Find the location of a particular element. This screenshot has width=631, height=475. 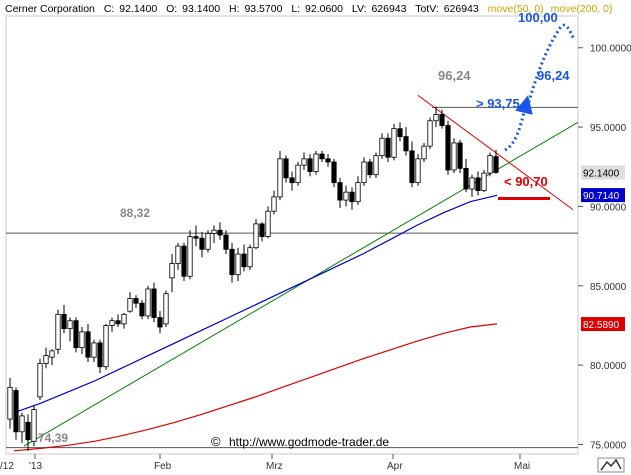

close-label: C: is located at coordinates (109, 9).